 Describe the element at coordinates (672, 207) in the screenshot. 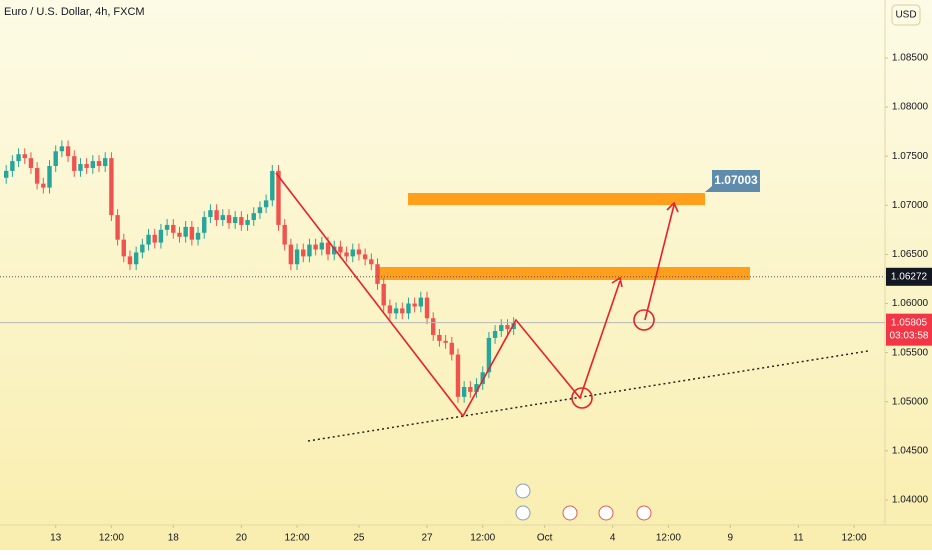

I see `arrow-head` at that location.